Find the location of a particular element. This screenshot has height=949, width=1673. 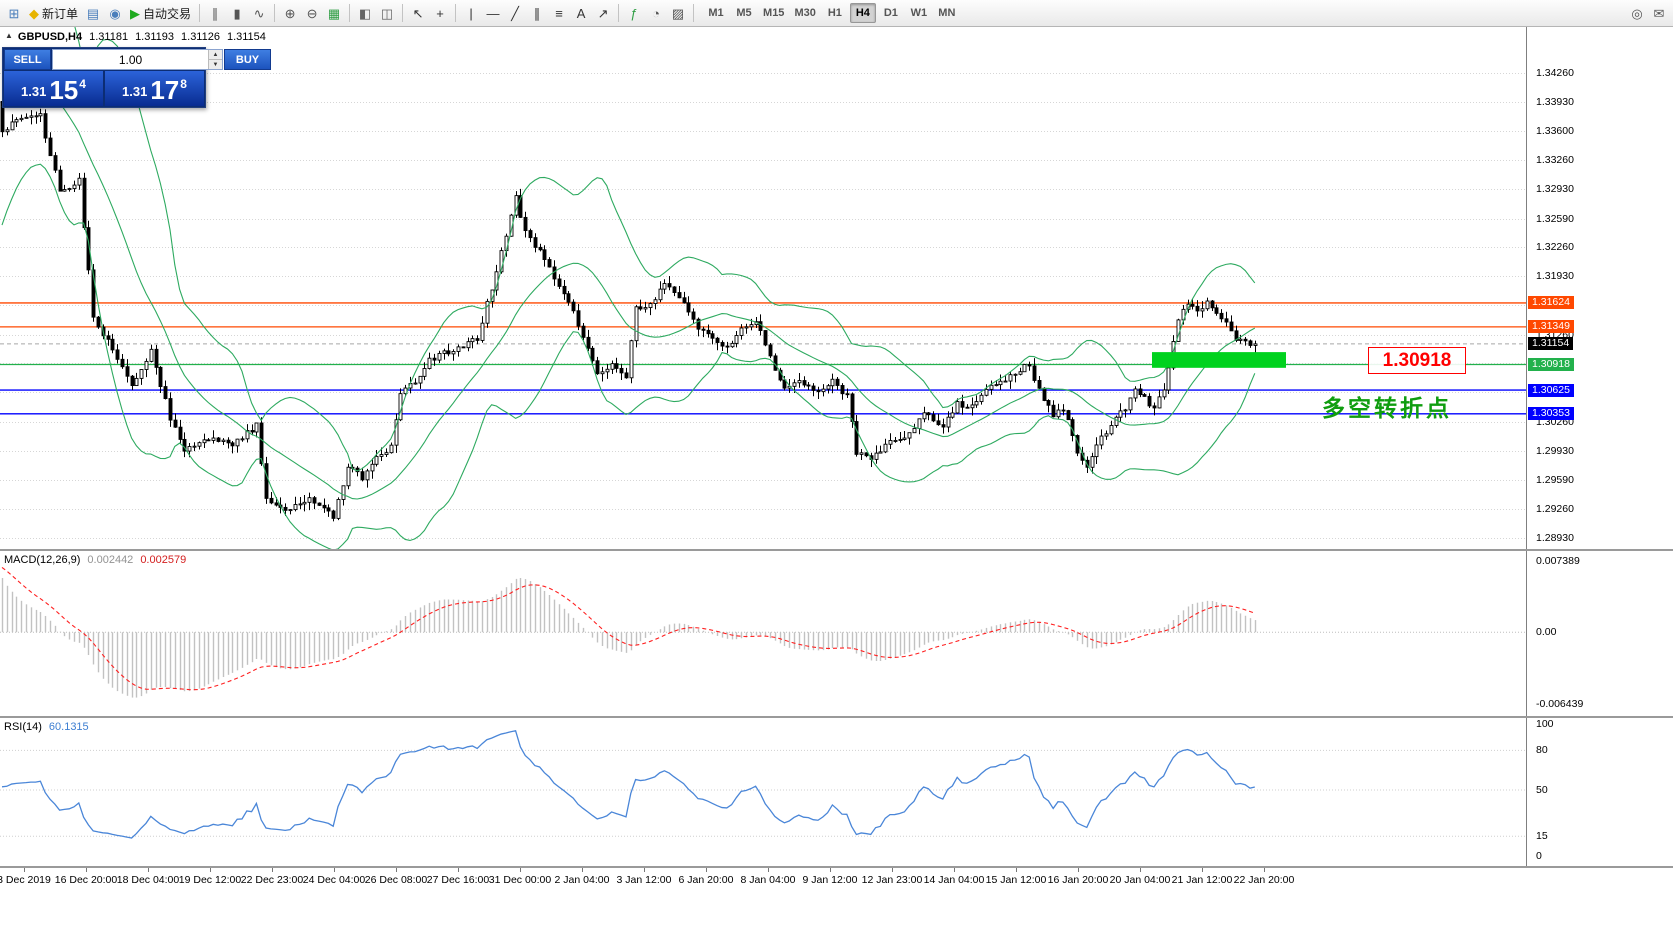

time-axis-label: 9 Jan 12:00 is located at coordinates (830, 880).